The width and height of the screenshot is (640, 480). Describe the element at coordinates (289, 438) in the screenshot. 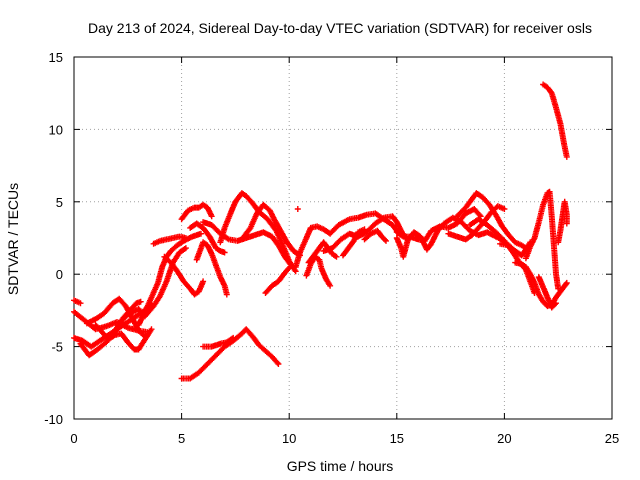

I see `x-tick-label: 10` at that location.